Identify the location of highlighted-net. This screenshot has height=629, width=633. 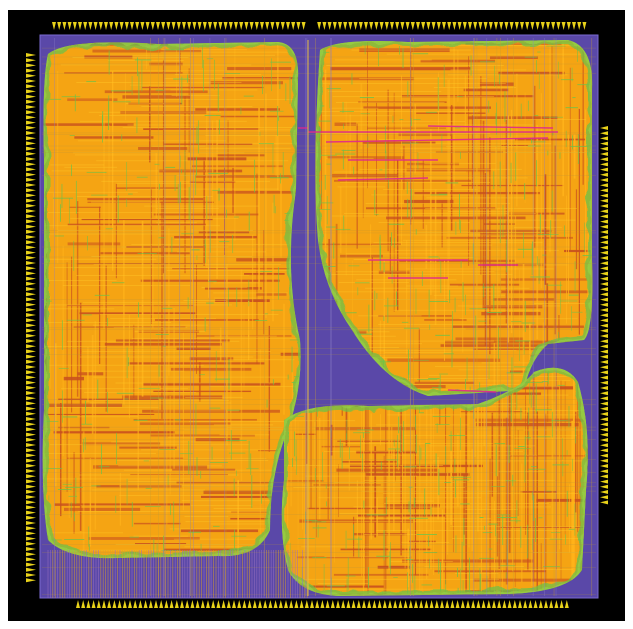
(383, 179).